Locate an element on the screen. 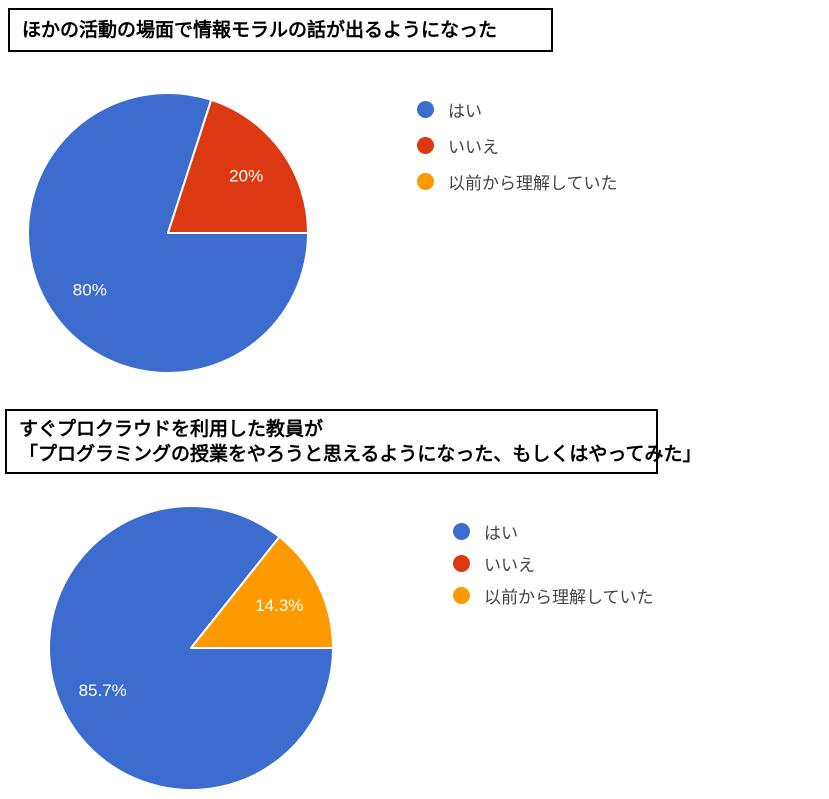 The width and height of the screenshot is (829, 799). pie-slice-percent-label: 85.7% is located at coordinates (103, 690).